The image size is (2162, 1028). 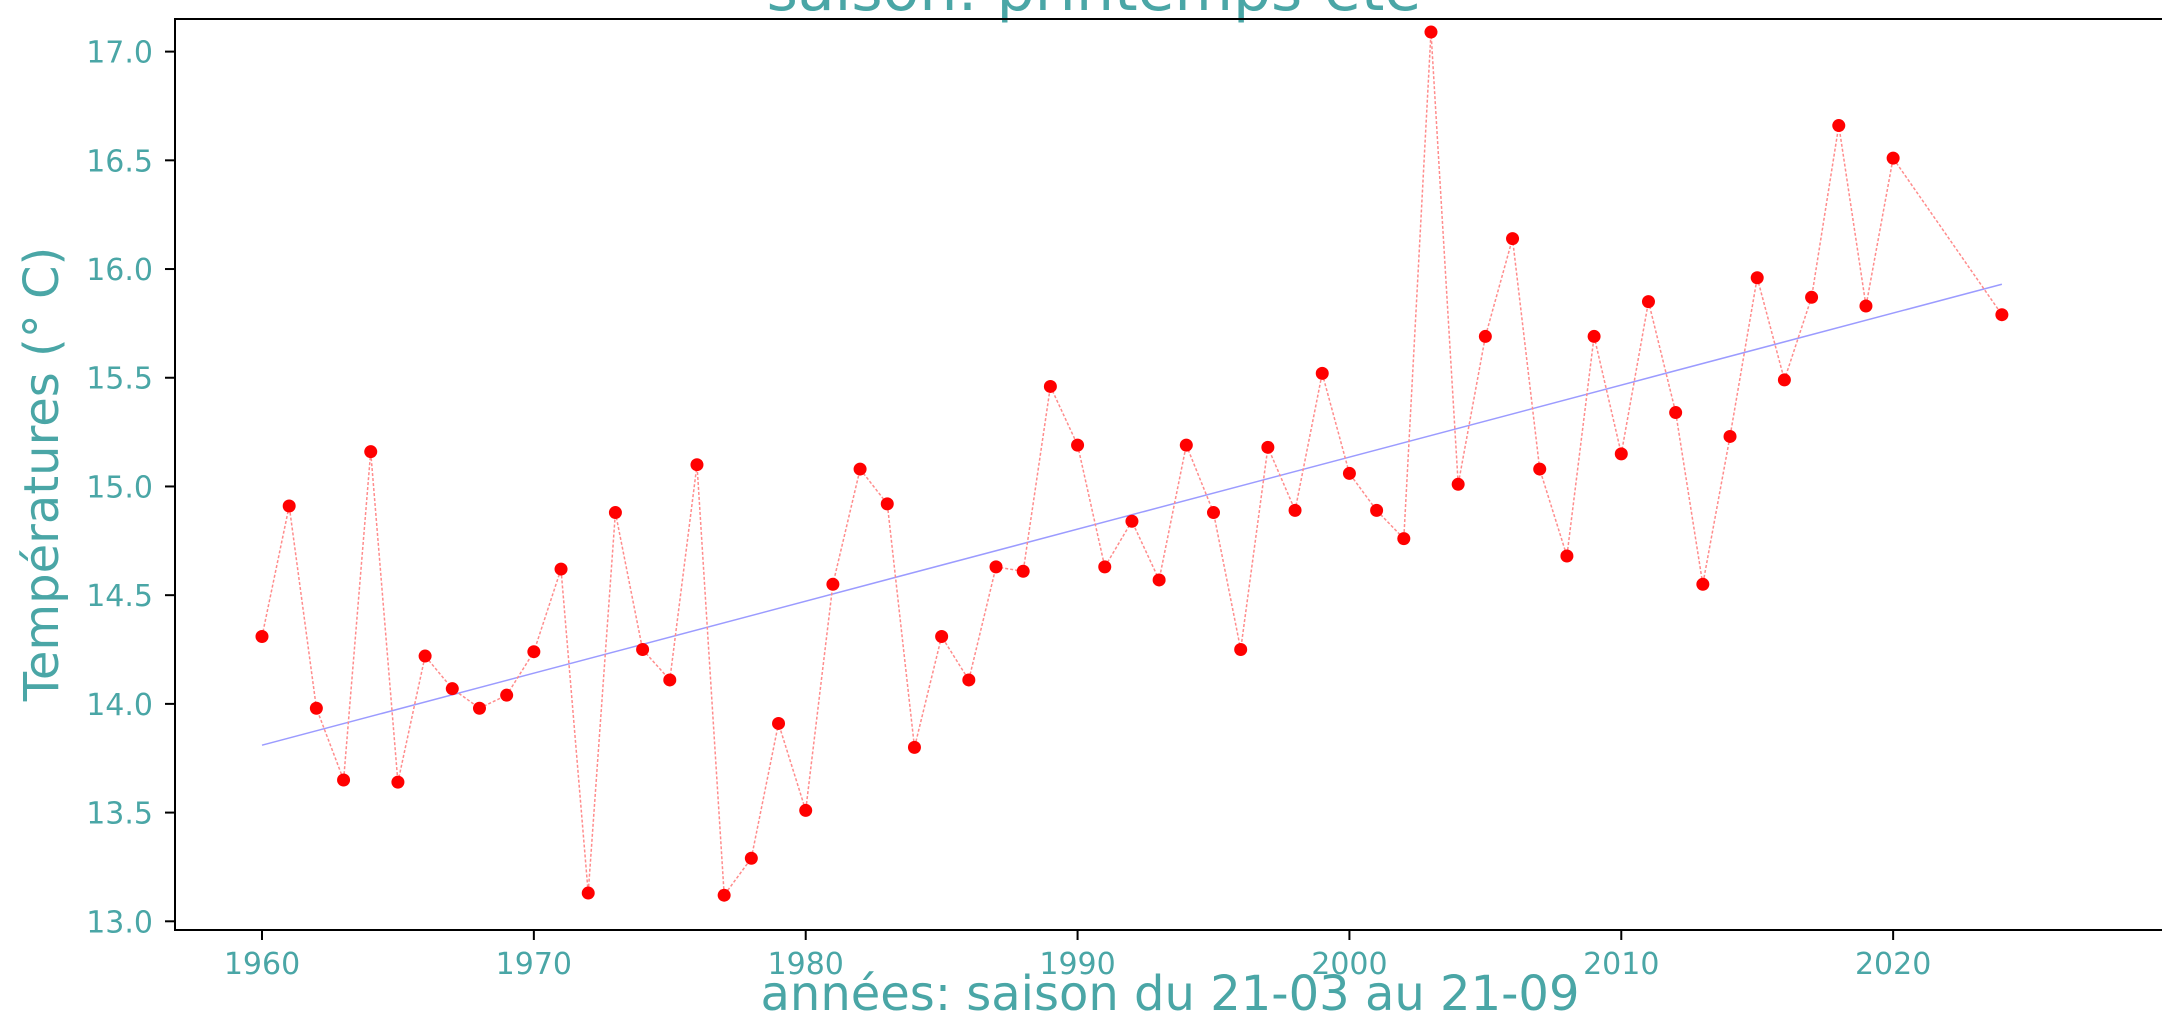 I want to click on x-tick-label: 1970, so click(x=534, y=964).